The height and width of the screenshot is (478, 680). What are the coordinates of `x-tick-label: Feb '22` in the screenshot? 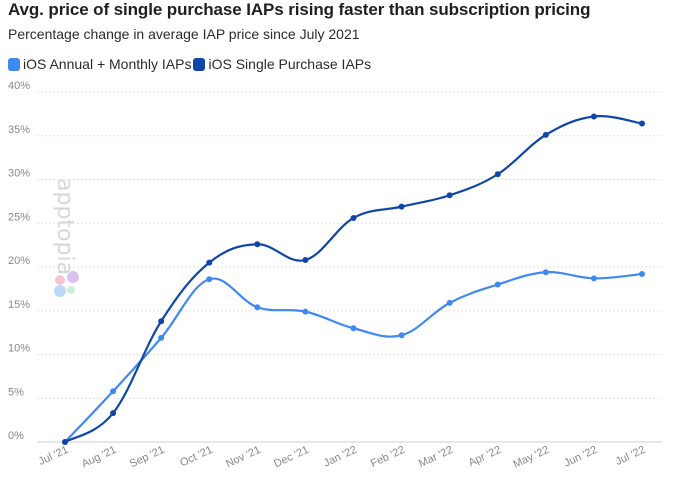 It's located at (388, 457).